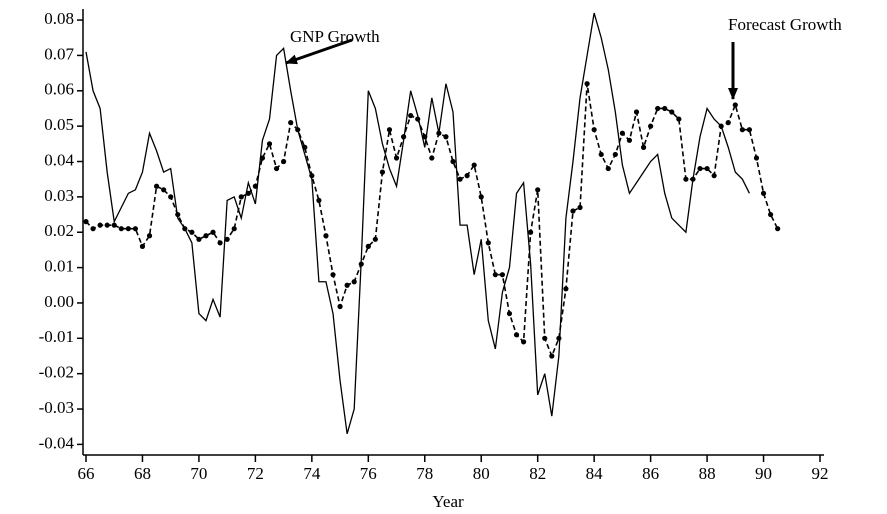 This screenshot has width=887, height=514. I want to click on y-tick-label: 0.06, so click(59, 89).